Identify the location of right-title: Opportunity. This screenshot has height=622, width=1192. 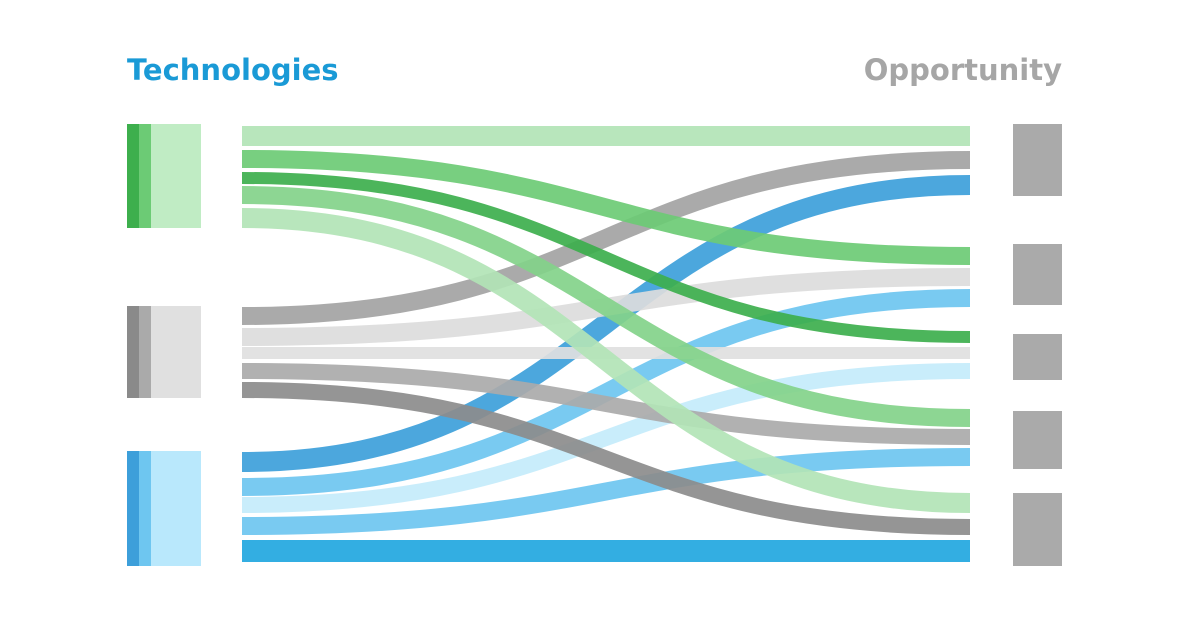
(963, 70).